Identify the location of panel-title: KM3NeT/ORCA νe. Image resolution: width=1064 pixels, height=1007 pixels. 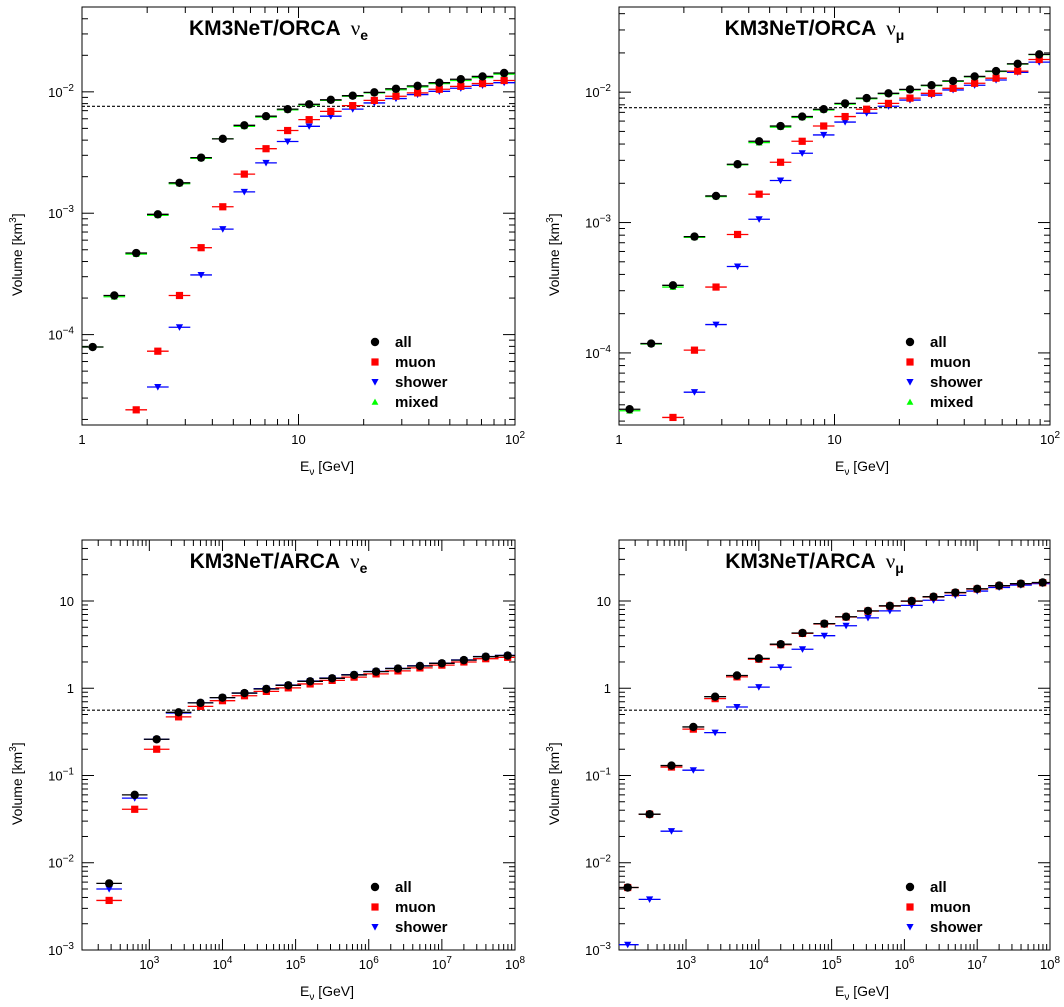
(278, 29).